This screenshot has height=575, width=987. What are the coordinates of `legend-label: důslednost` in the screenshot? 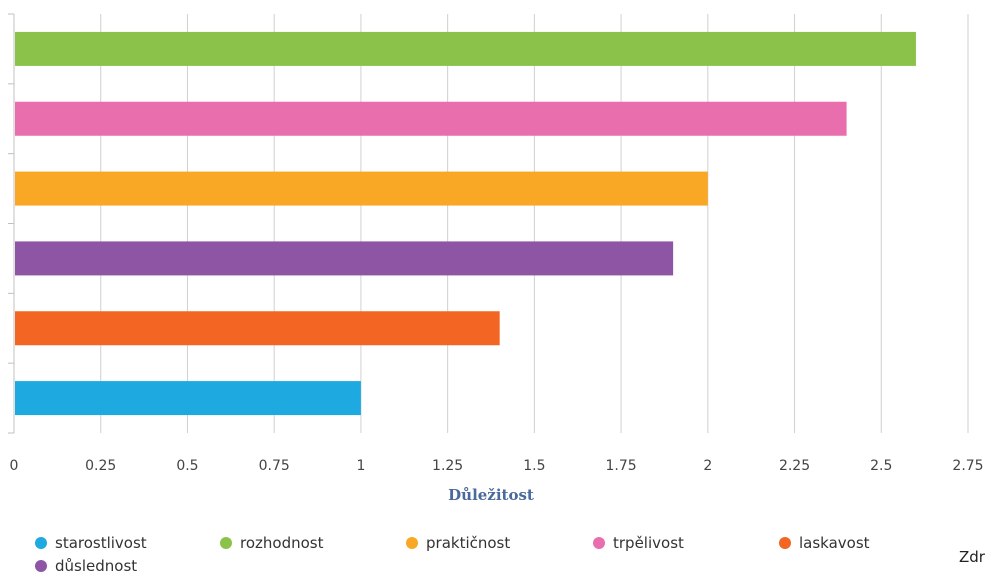 It's located at (96, 566).